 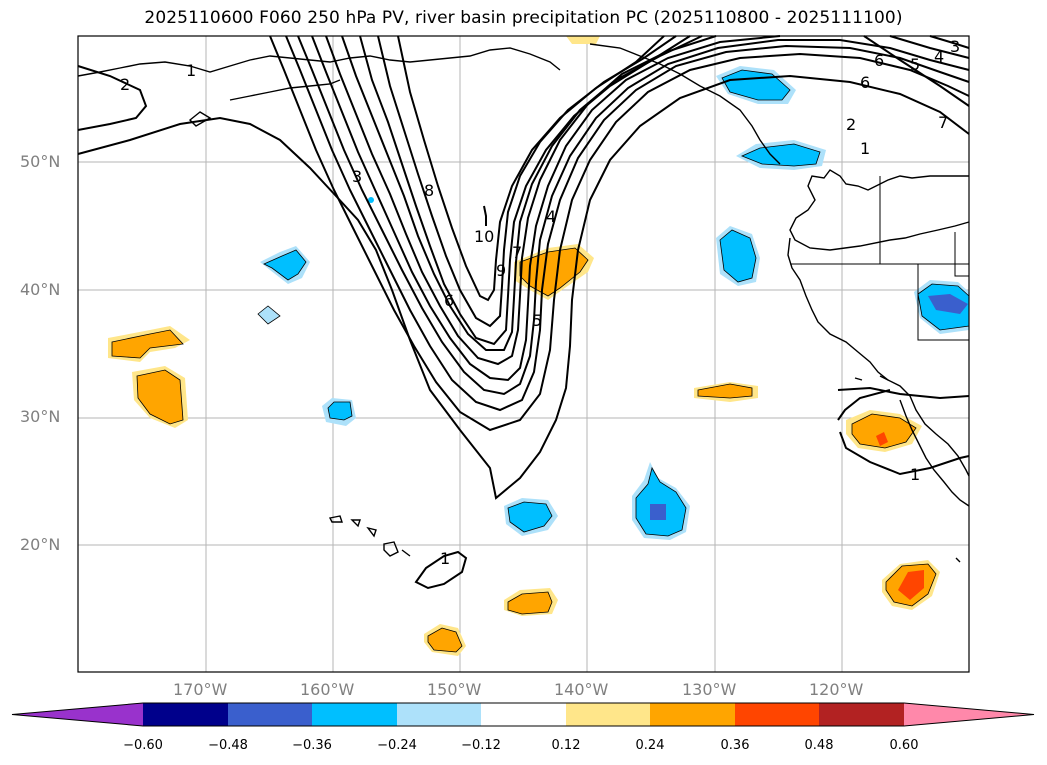 What do you see at coordinates (819, 745) in the screenshot?
I see `colorbar-tick-label: 0.48` at bounding box center [819, 745].